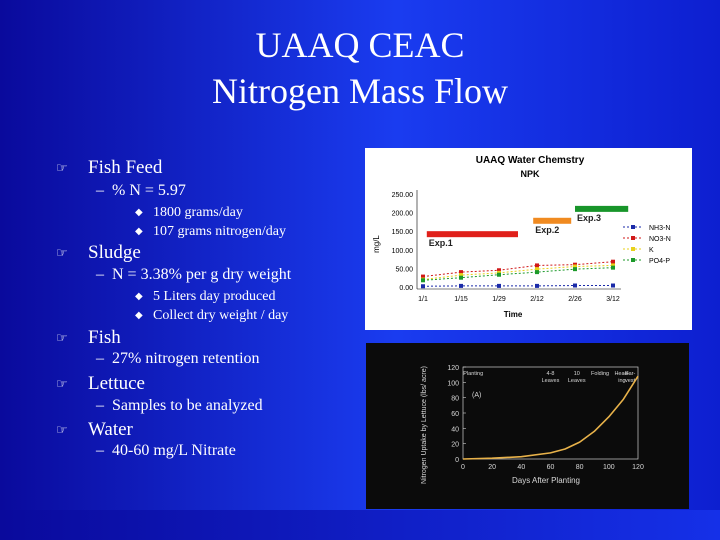 This screenshot has height=540, width=720. Describe the element at coordinates (453, 368) in the screenshot. I see `y-tick-label: 120` at that location.